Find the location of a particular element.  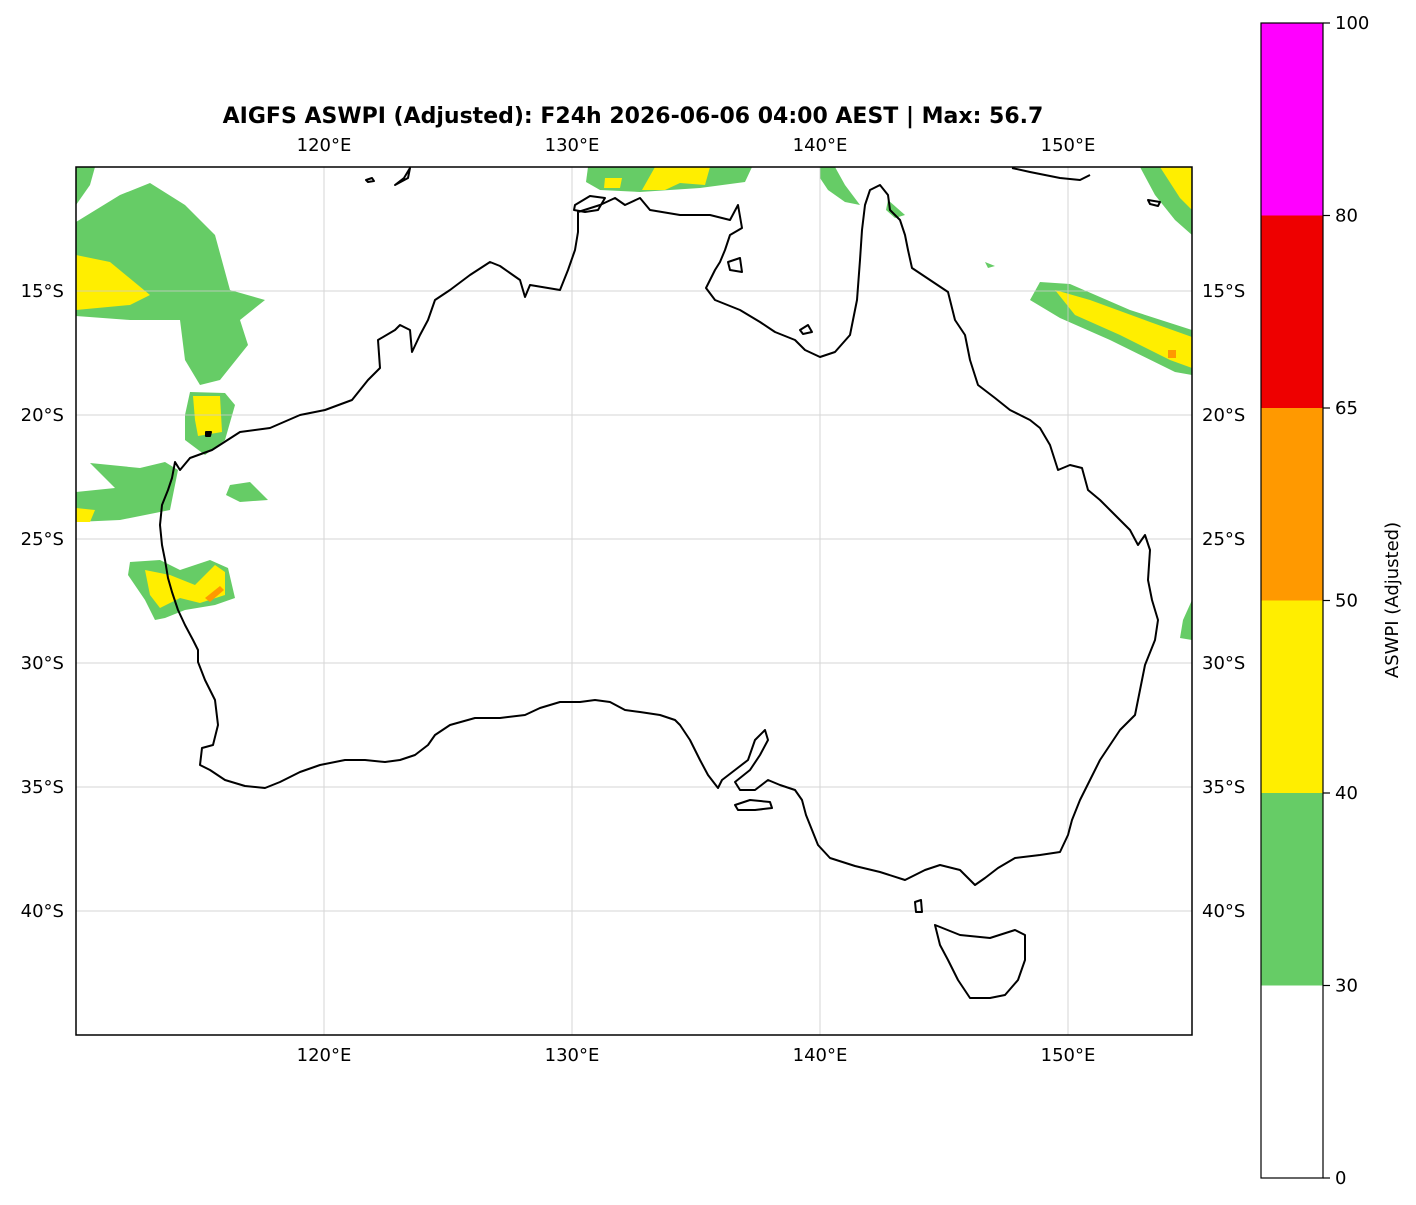

colorbar-tick-label: 0 is located at coordinates (1340, 1178).